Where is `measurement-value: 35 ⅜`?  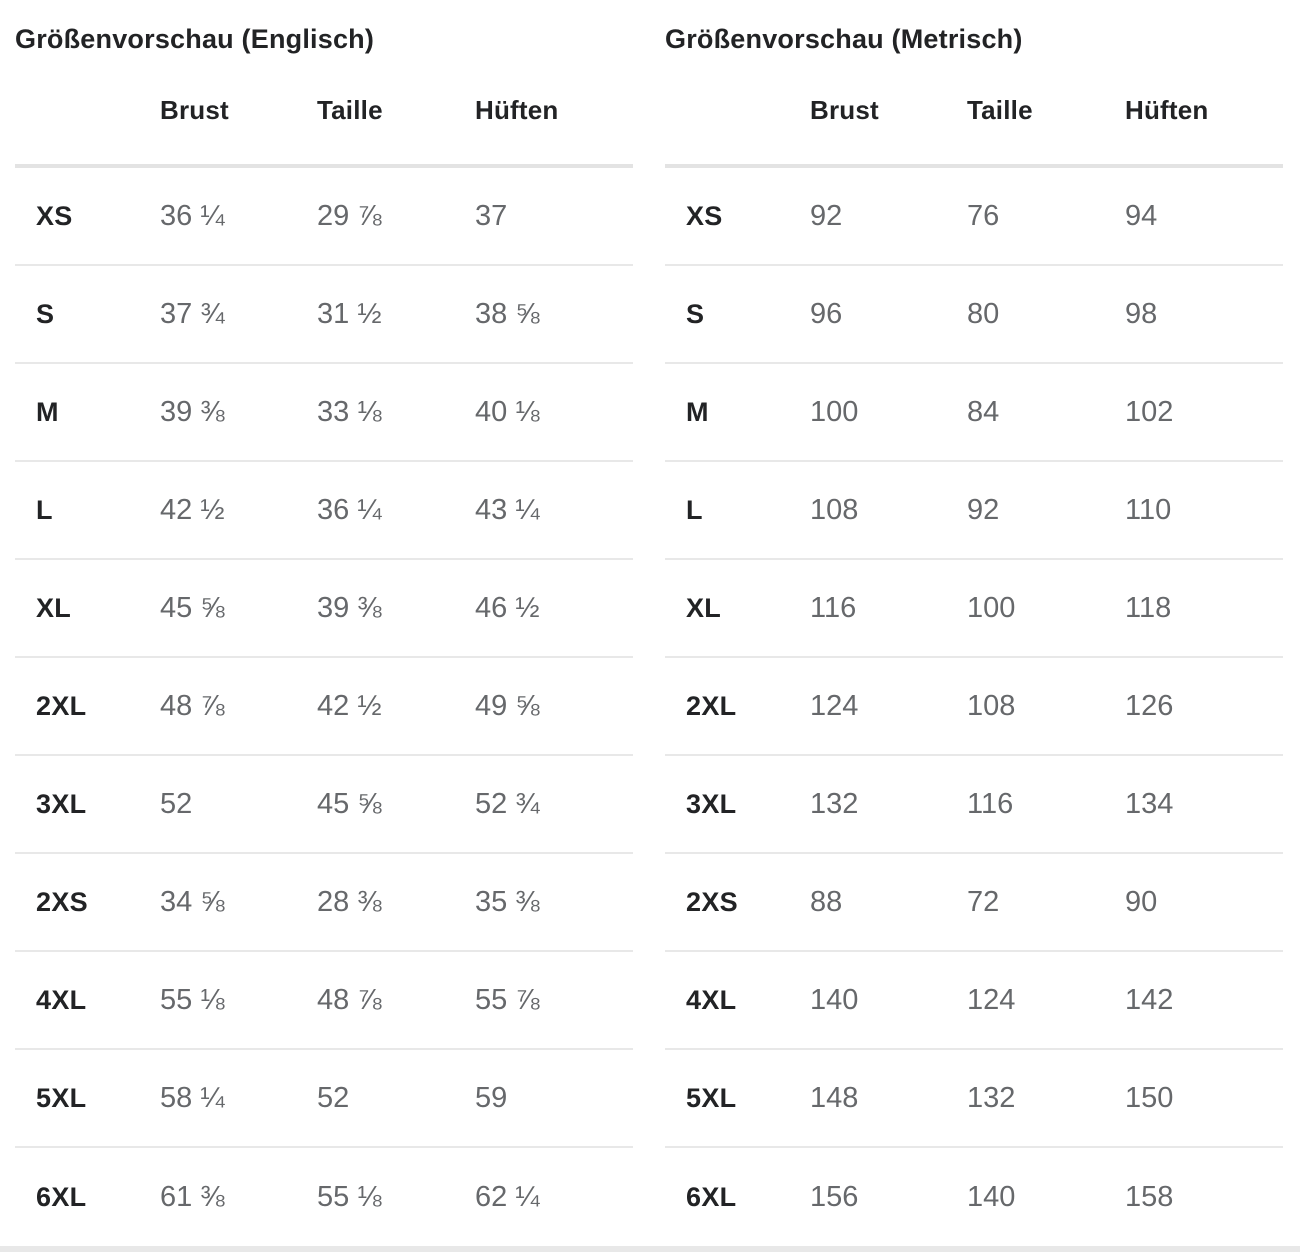
measurement-value: 35 ⅜ is located at coordinates (507, 901).